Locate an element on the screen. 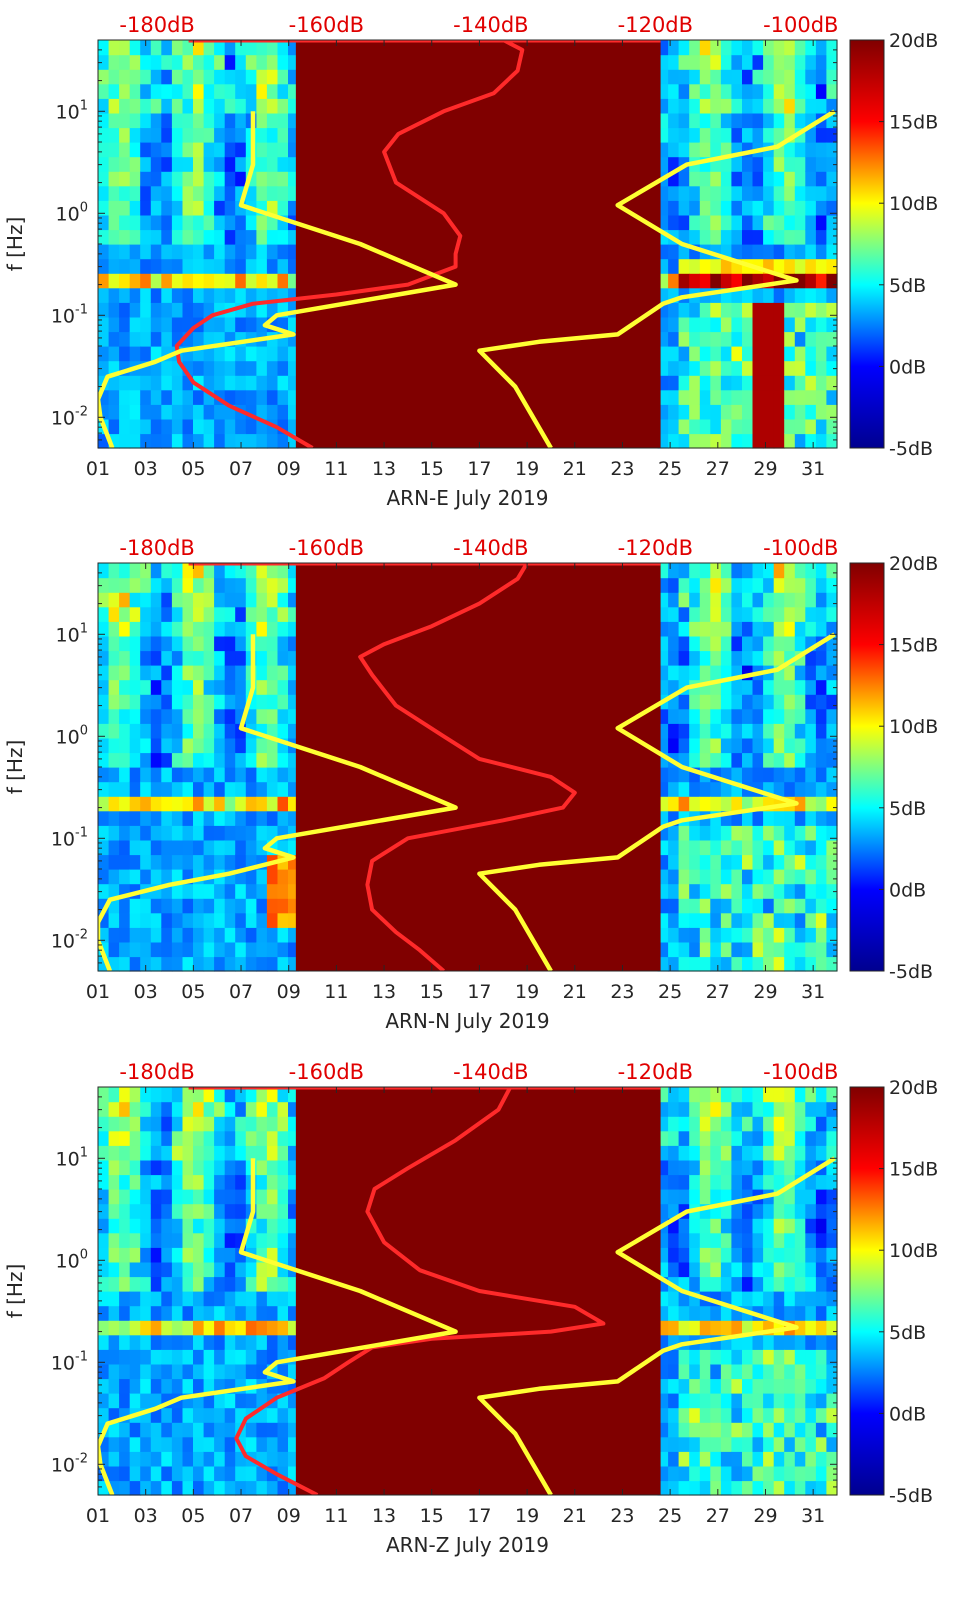 The height and width of the screenshot is (1599, 962). colorbar-tick-label: 20dB is located at coordinates (913, 564).